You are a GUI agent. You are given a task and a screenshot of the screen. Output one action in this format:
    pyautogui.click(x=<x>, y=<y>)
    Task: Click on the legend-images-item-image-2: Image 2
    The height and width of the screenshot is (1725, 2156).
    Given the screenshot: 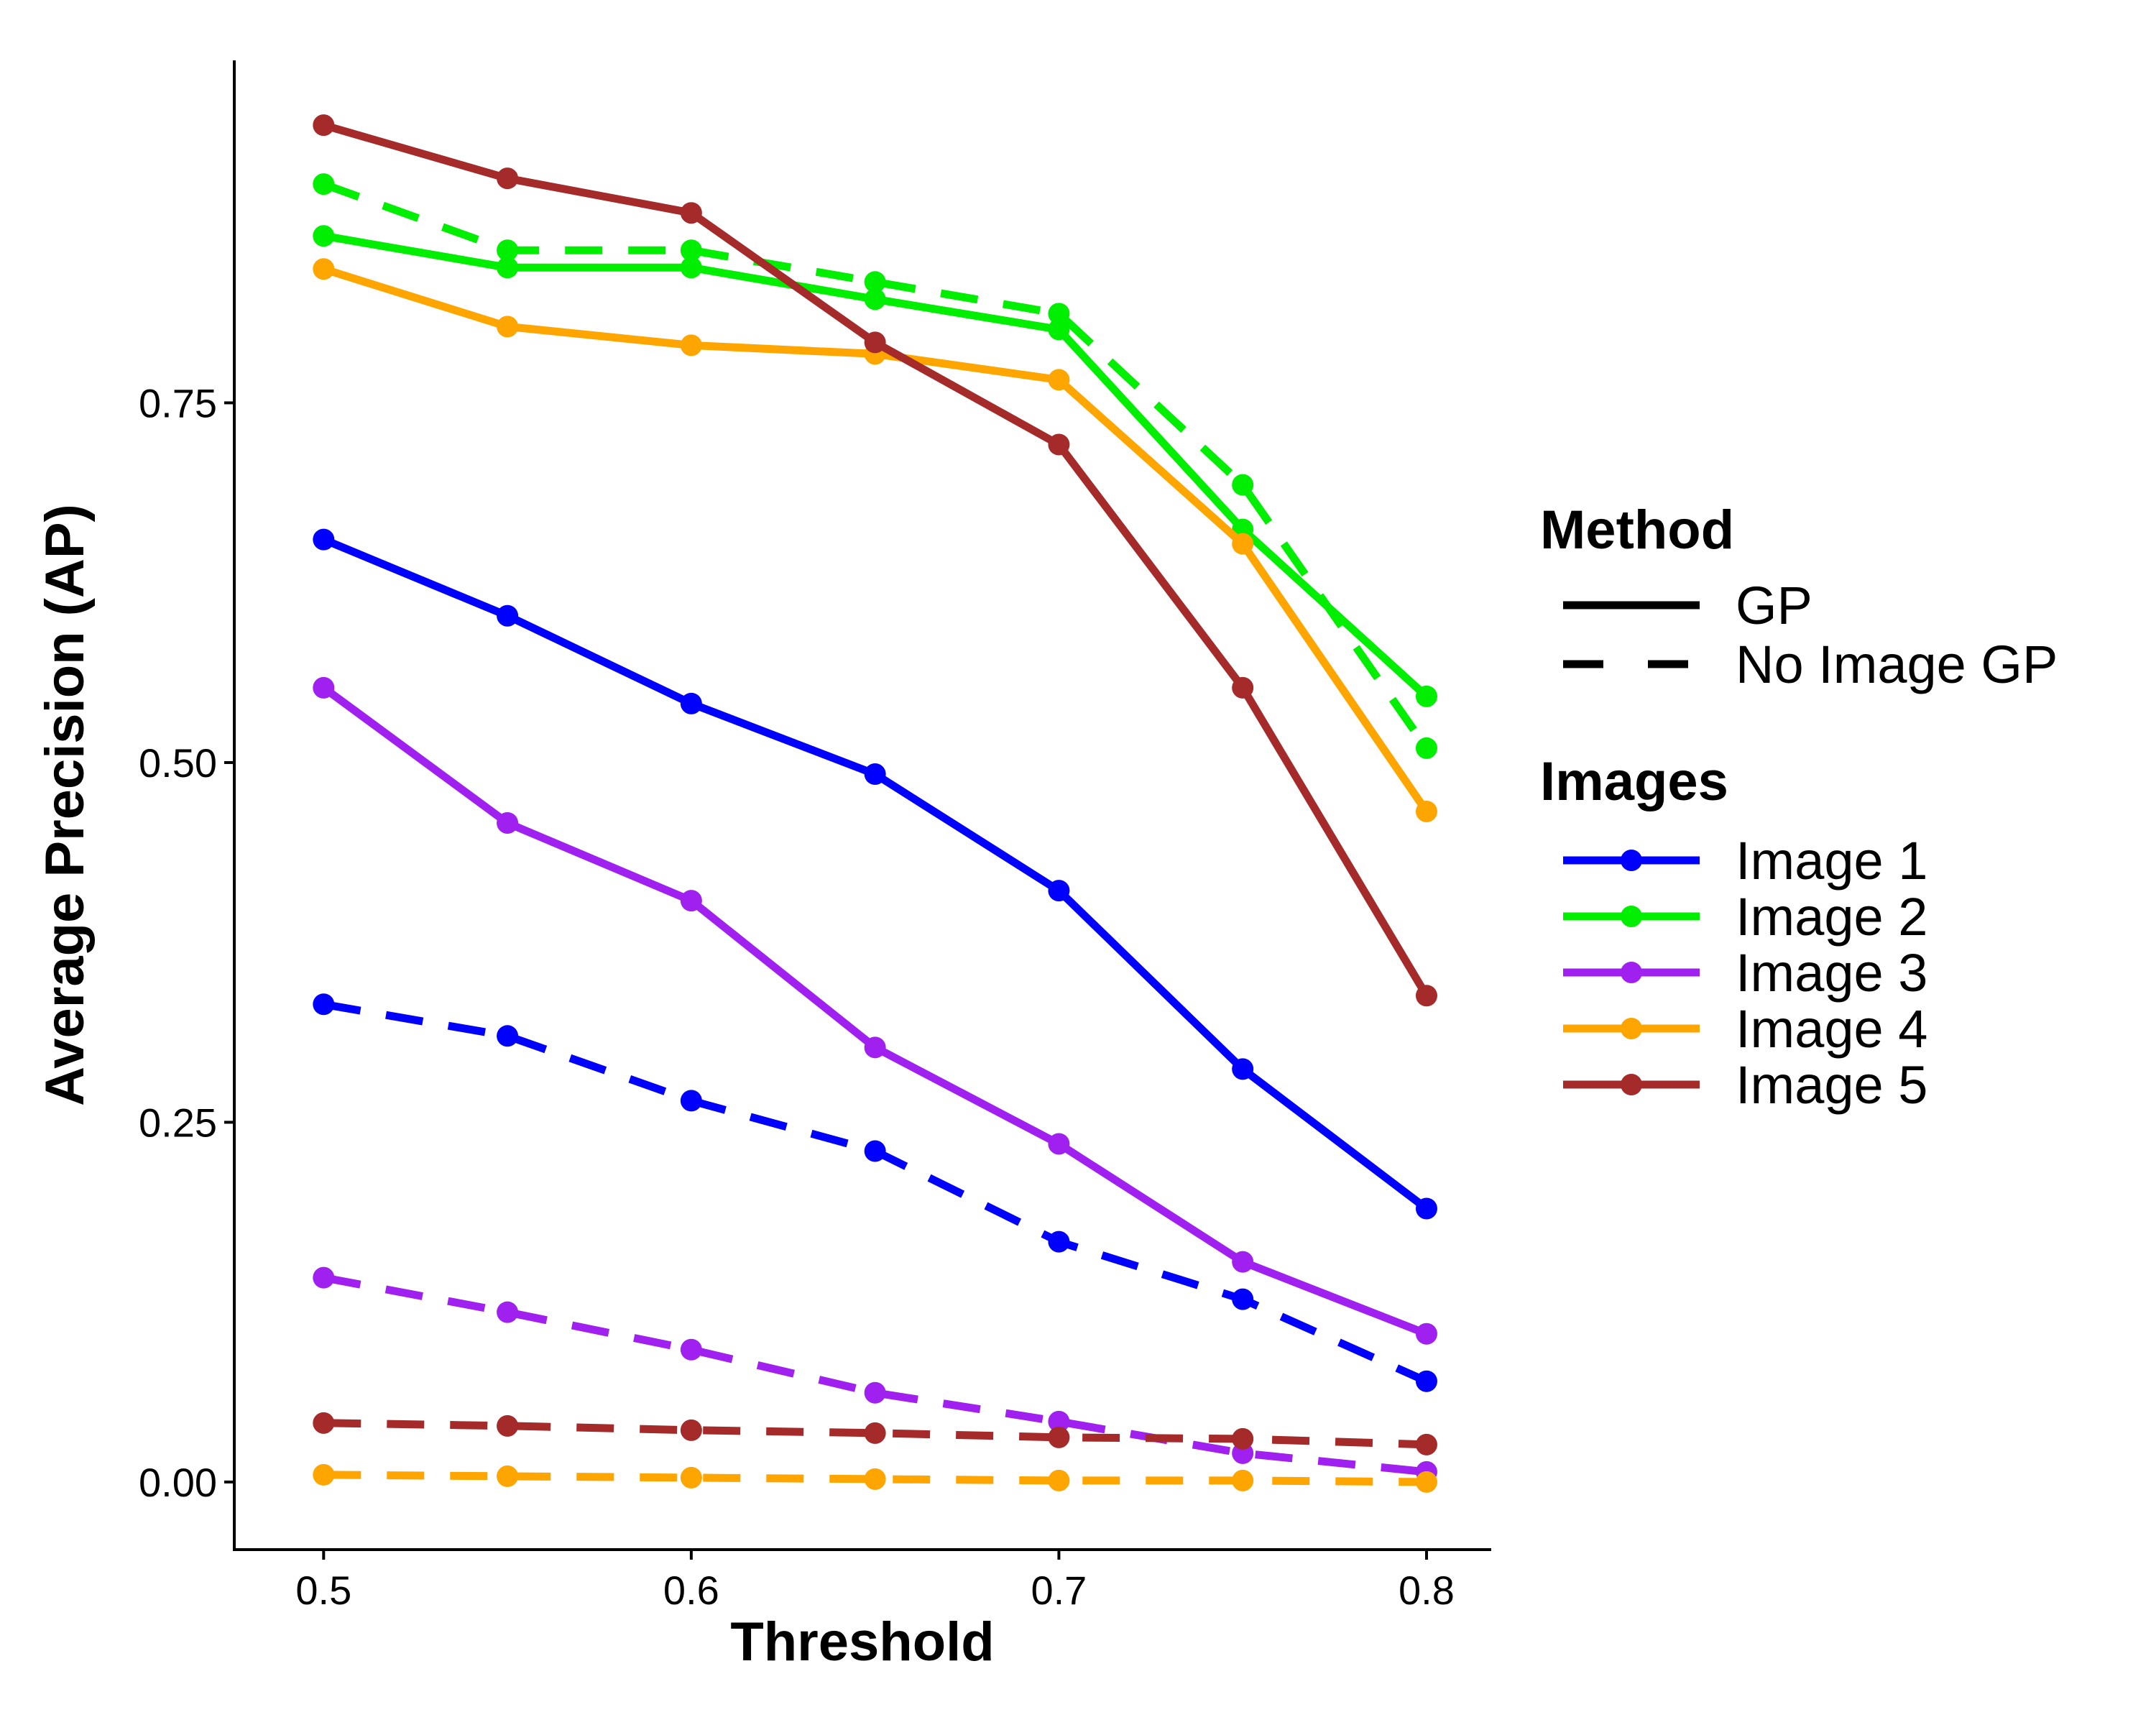 What is the action you would take?
    pyautogui.click(x=1745, y=917)
    